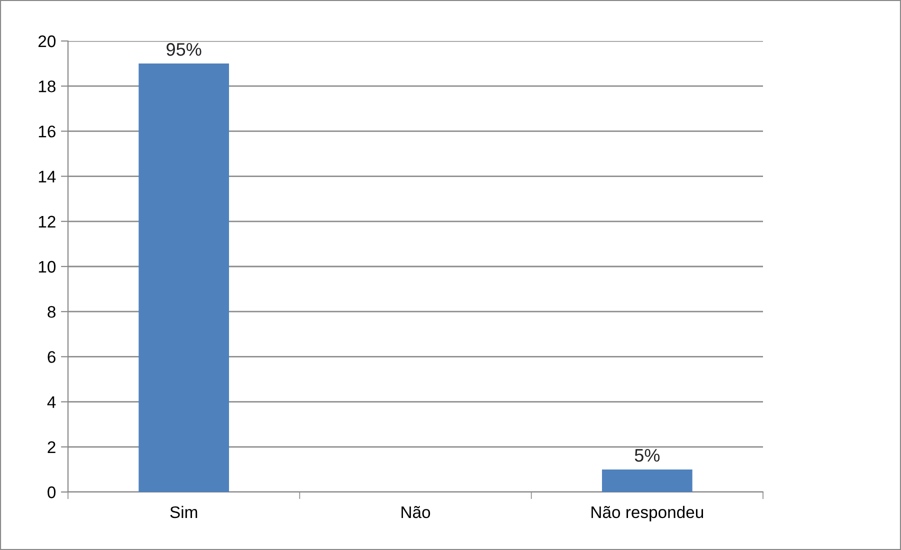  Describe the element at coordinates (47, 86) in the screenshot. I see `y-tick-label: 18` at that location.